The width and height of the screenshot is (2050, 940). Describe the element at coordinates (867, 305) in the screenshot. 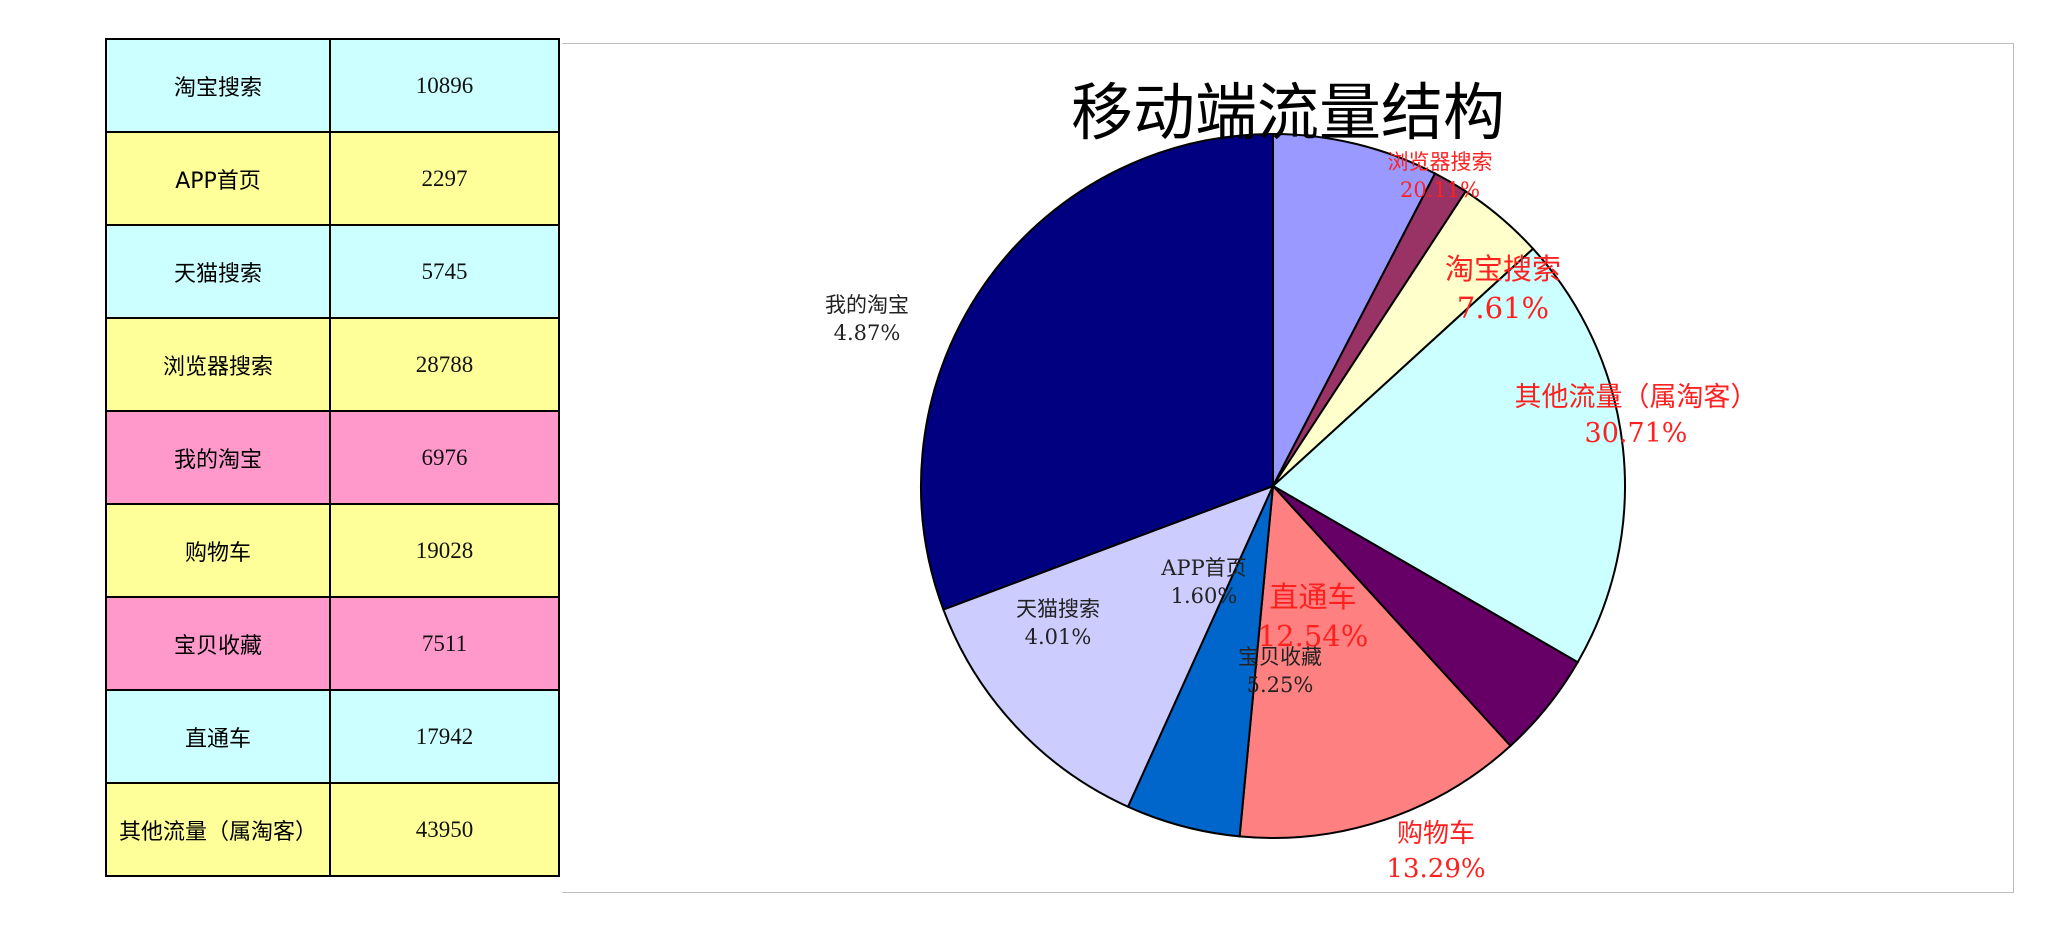

I see `data-label-category: 我的淘宝` at that location.